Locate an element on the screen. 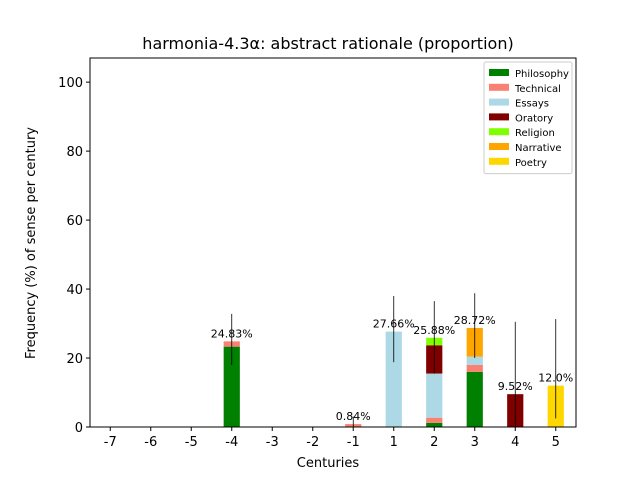  x-tick-label: -7 is located at coordinates (110, 442).